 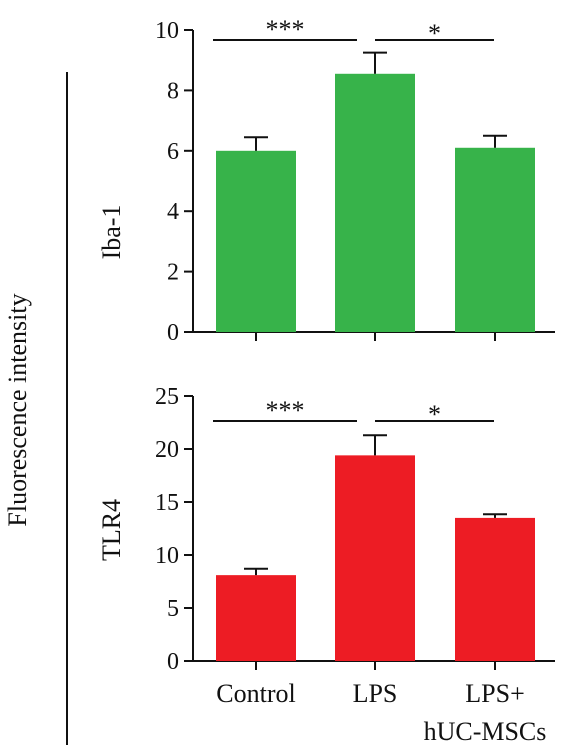 What do you see at coordinates (173, 91) in the screenshot?
I see `iba1-y-tick-label: 8` at bounding box center [173, 91].